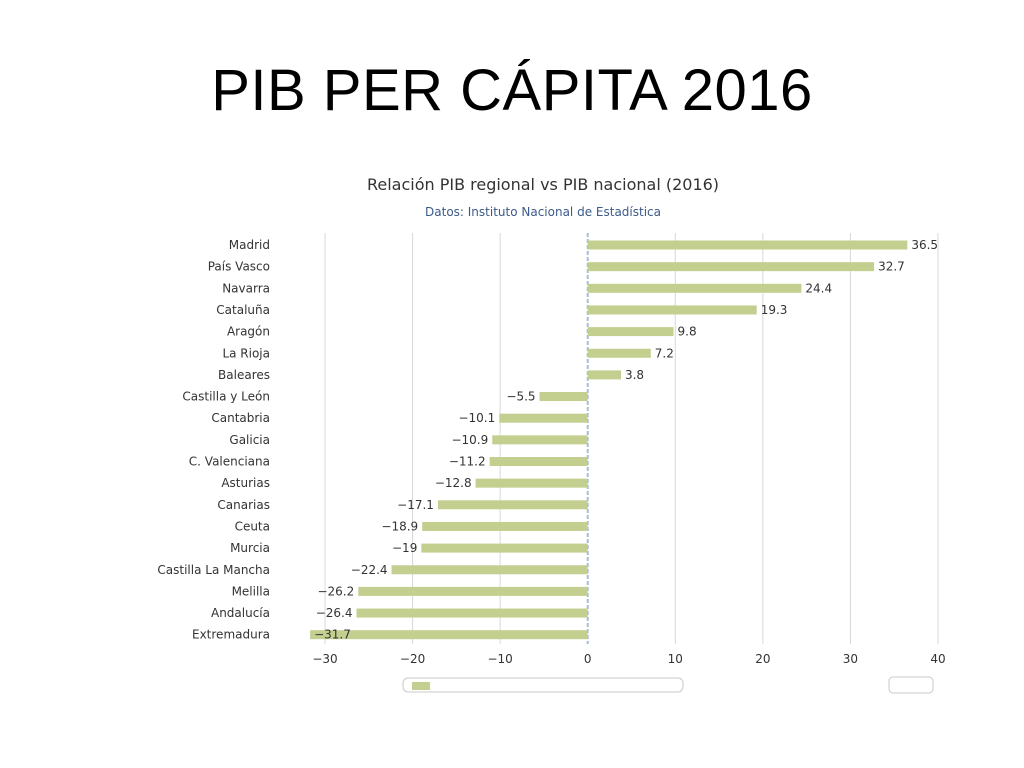 The image size is (1024, 768). I want to click on category-label: País Vasco, so click(239, 267).